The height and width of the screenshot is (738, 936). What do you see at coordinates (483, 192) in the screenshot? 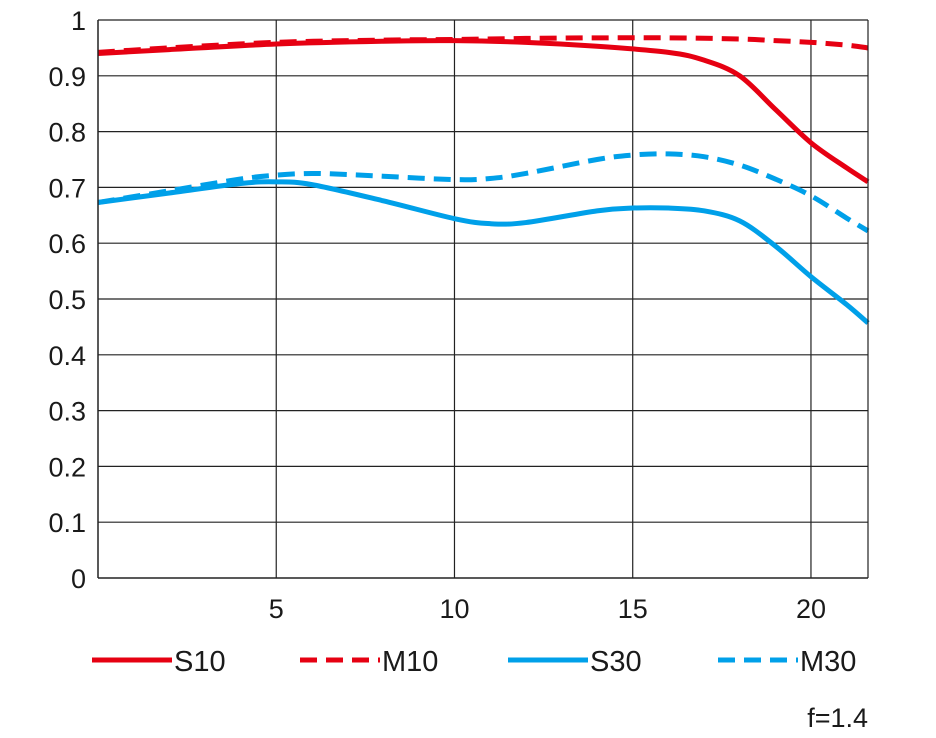
I see `series-line-m30` at bounding box center [483, 192].